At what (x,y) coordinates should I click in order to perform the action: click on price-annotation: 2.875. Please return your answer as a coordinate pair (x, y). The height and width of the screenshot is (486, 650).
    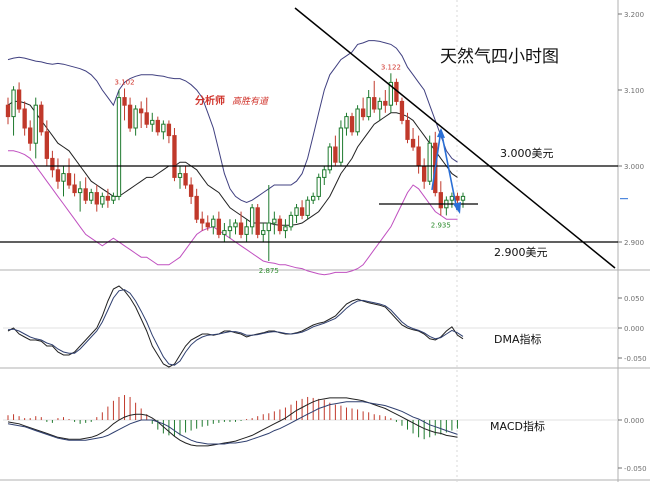
    Looking at the image, I should click on (269, 271).